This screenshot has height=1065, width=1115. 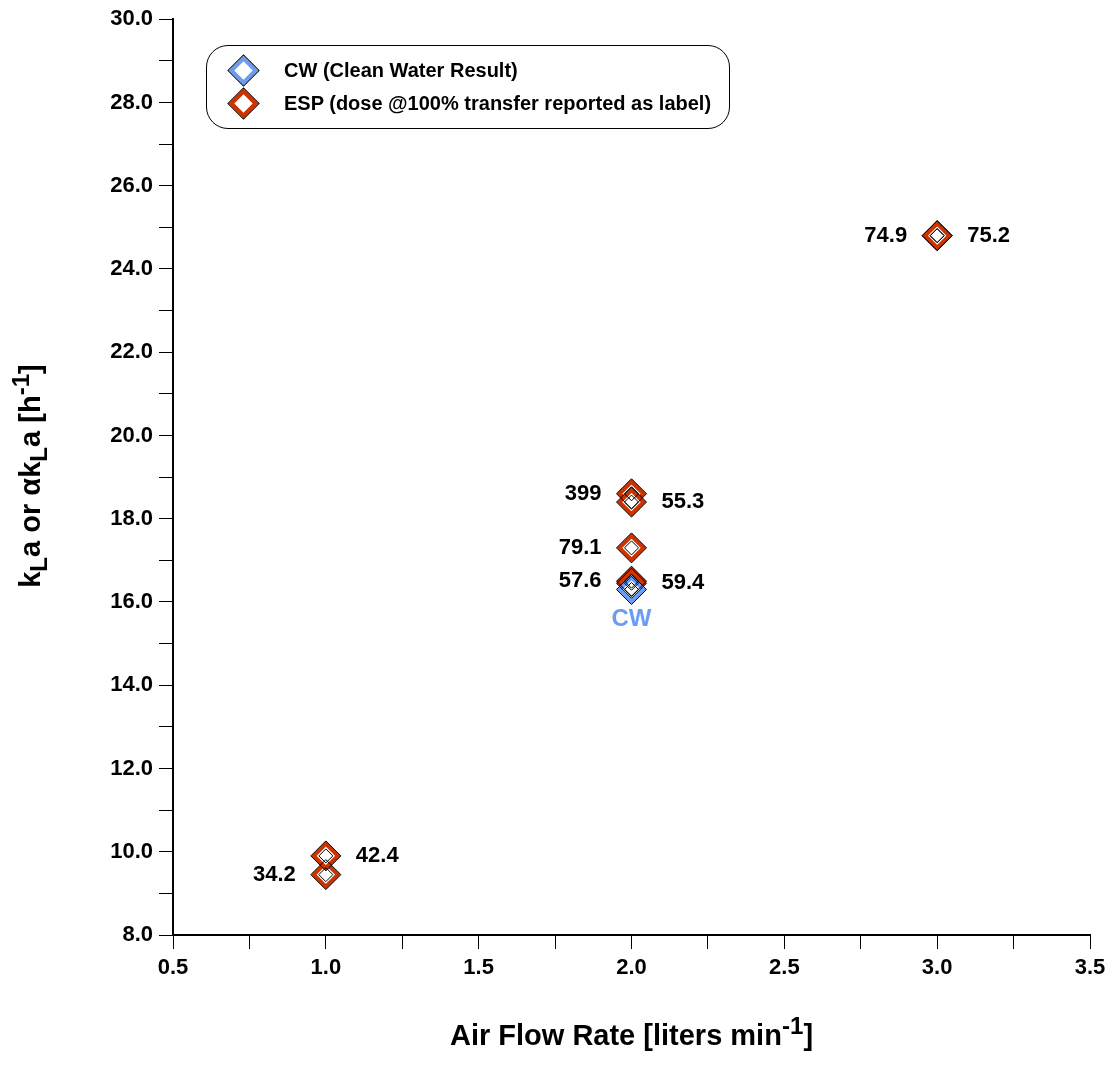 I want to click on x-tick-label: 0.5, so click(x=173, y=967).